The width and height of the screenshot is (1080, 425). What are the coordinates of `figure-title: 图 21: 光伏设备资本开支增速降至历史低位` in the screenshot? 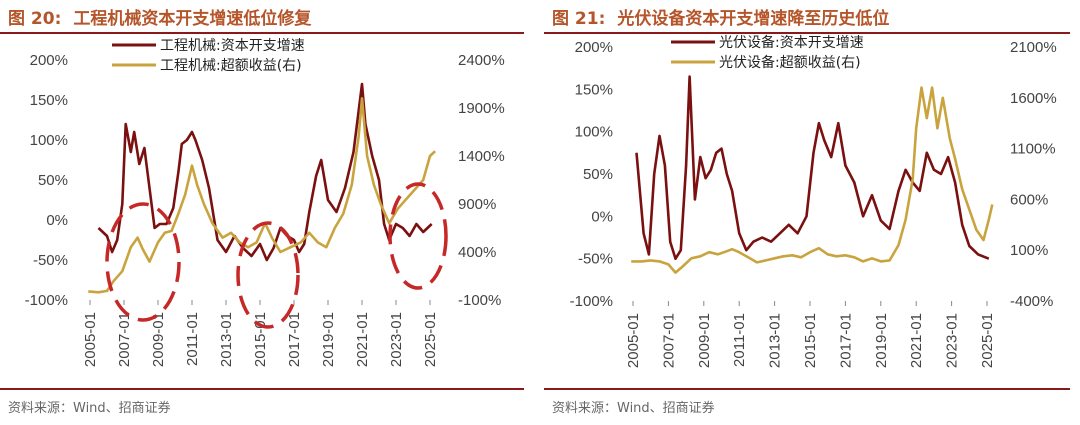 It's located at (720, 16).